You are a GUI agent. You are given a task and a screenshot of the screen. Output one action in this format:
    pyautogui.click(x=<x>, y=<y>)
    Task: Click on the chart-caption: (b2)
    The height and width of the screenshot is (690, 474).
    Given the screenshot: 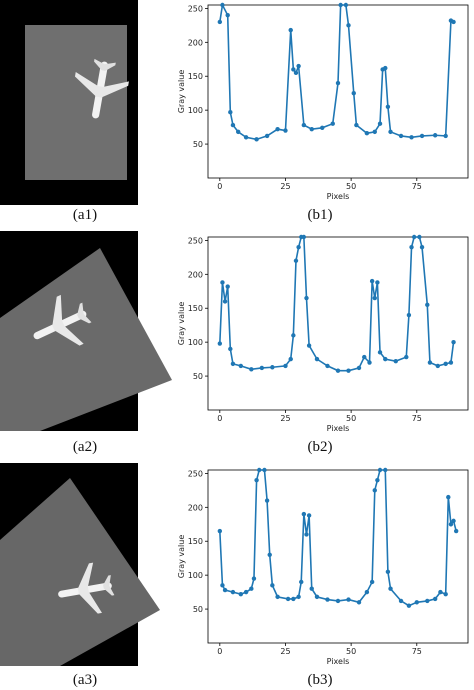 What is the action you would take?
    pyautogui.click(x=320, y=447)
    